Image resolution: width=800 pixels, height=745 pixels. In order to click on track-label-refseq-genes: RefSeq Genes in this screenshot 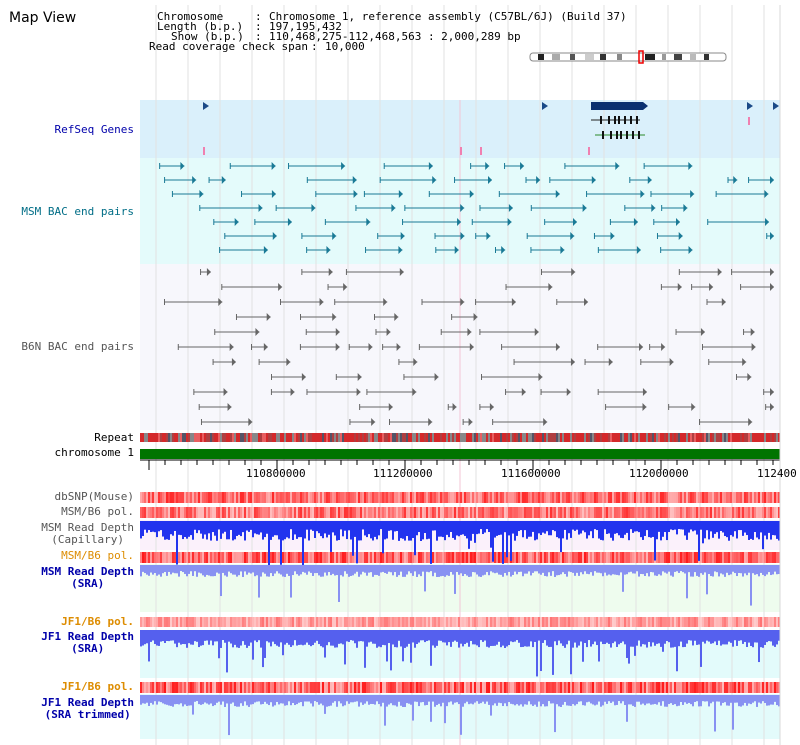, I will do `click(94, 129)`.